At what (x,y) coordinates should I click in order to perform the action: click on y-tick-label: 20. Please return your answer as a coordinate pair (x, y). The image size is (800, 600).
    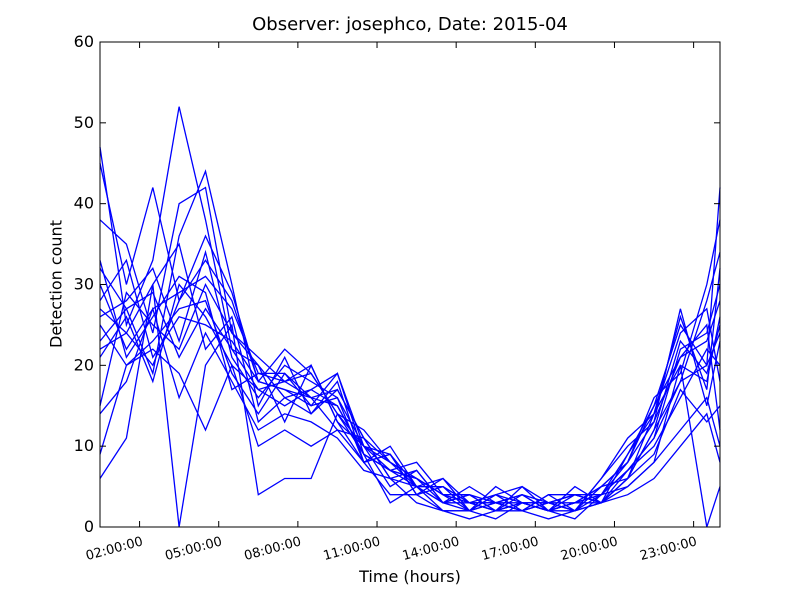
    Looking at the image, I should click on (84, 364).